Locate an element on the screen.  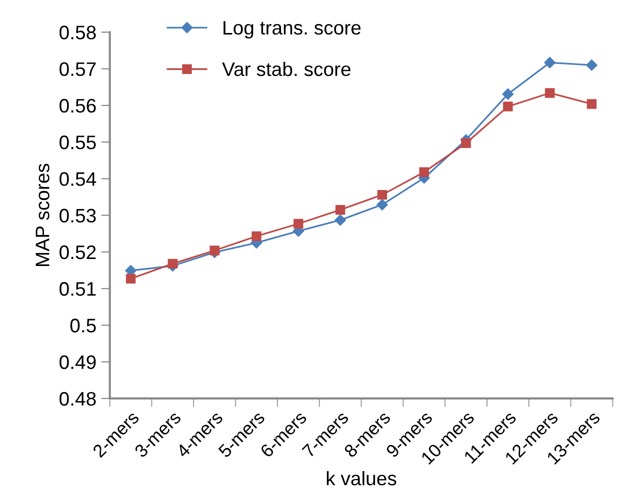
legend-label: Var stab. score is located at coordinates (286, 69).